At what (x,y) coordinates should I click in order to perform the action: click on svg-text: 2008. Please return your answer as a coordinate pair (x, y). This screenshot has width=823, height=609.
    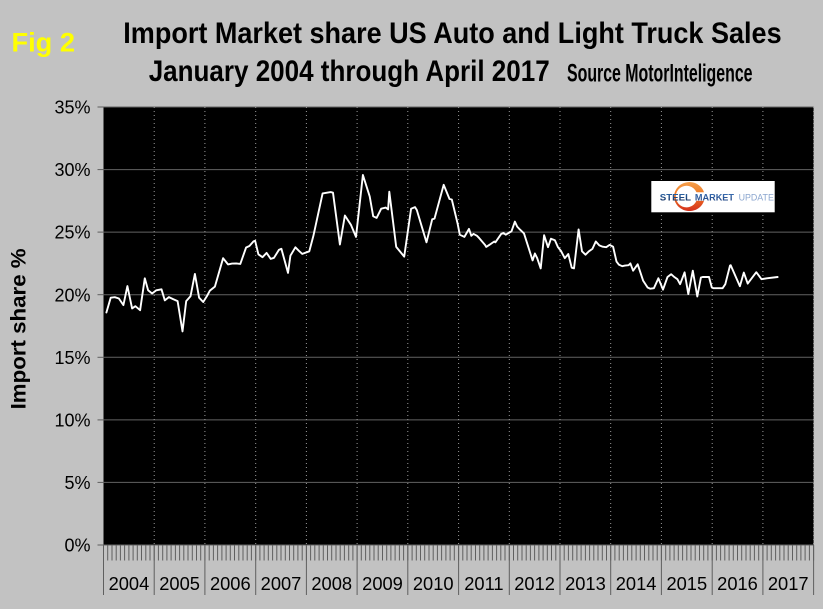
    Looking at the image, I should click on (331, 583).